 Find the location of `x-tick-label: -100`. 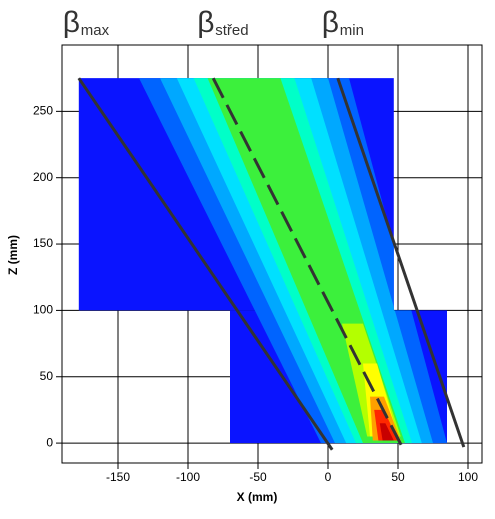

x-tick-label: -100 is located at coordinates (188, 477).